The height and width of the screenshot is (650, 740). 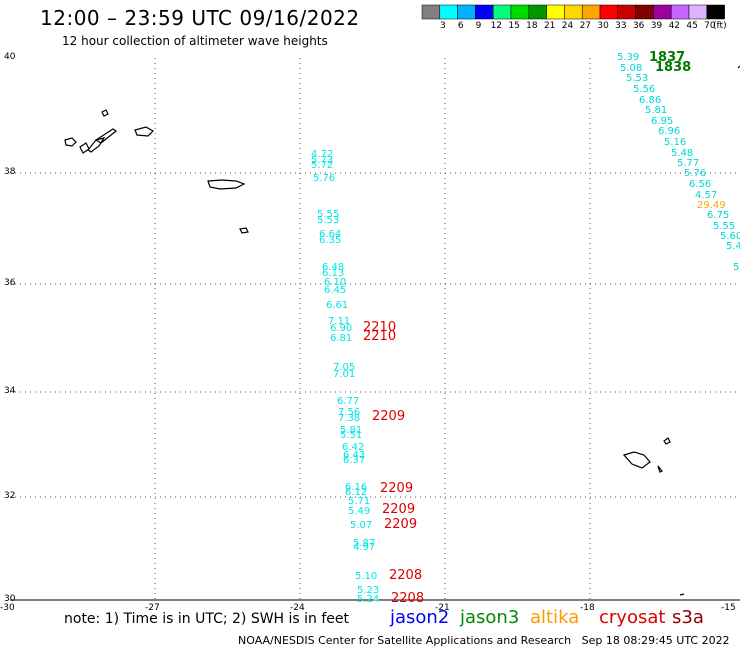 I want to click on wave-height-label: 5.56, so click(x=644, y=89).